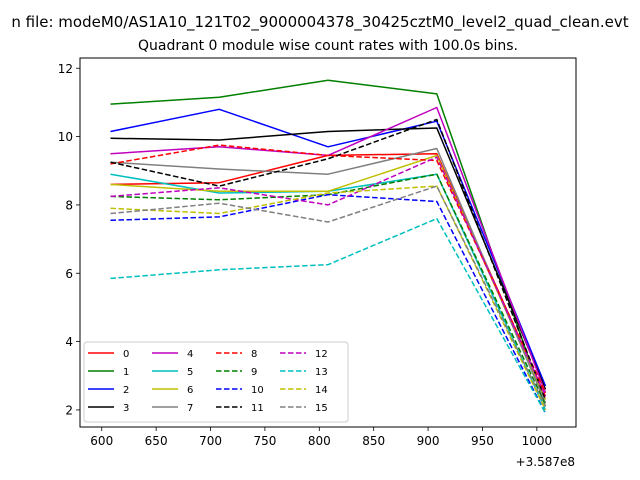  I want to click on legend-label-6: 6, so click(190, 390).